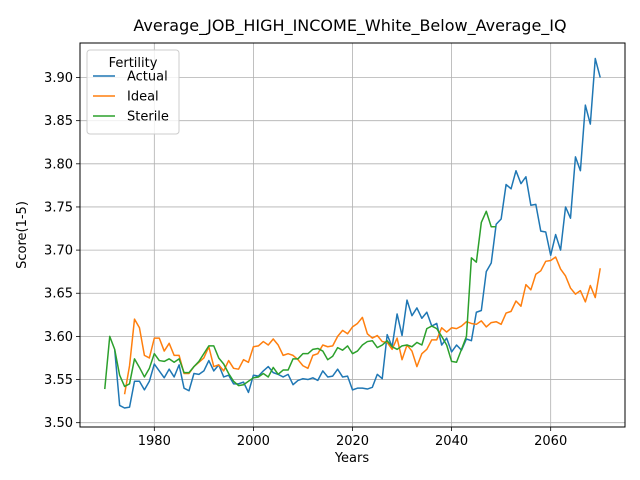 Image resolution: width=640 pixels, height=480 pixels. I want to click on x-tick-label: 2040, so click(451, 441).